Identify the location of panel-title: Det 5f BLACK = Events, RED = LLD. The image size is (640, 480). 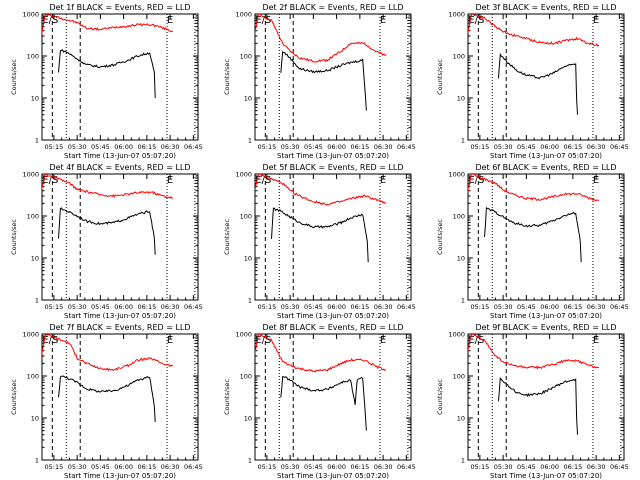
(332, 167).